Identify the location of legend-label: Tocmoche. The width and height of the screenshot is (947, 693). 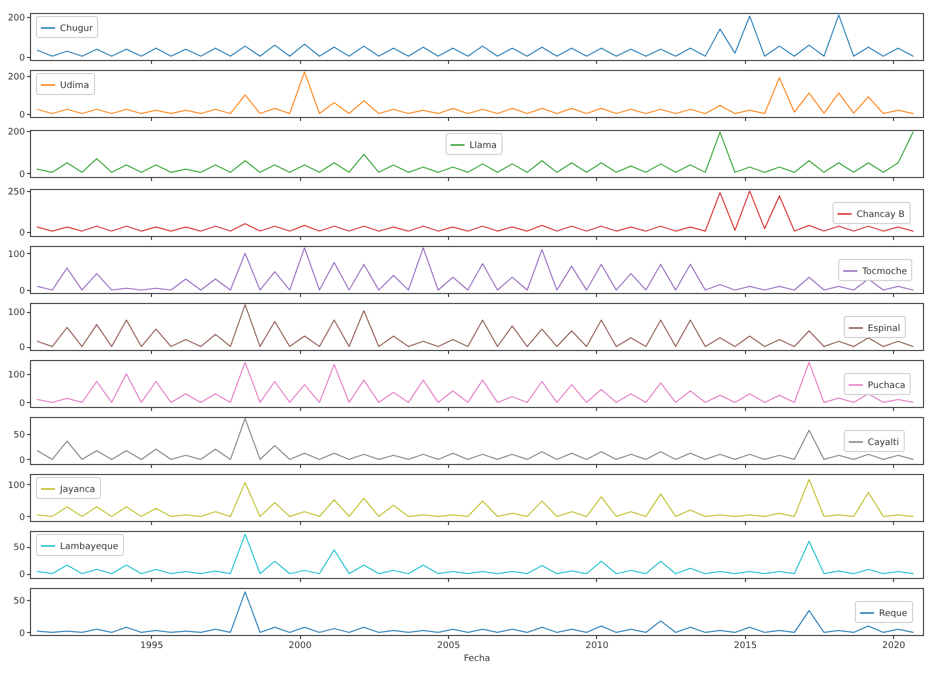
(884, 272).